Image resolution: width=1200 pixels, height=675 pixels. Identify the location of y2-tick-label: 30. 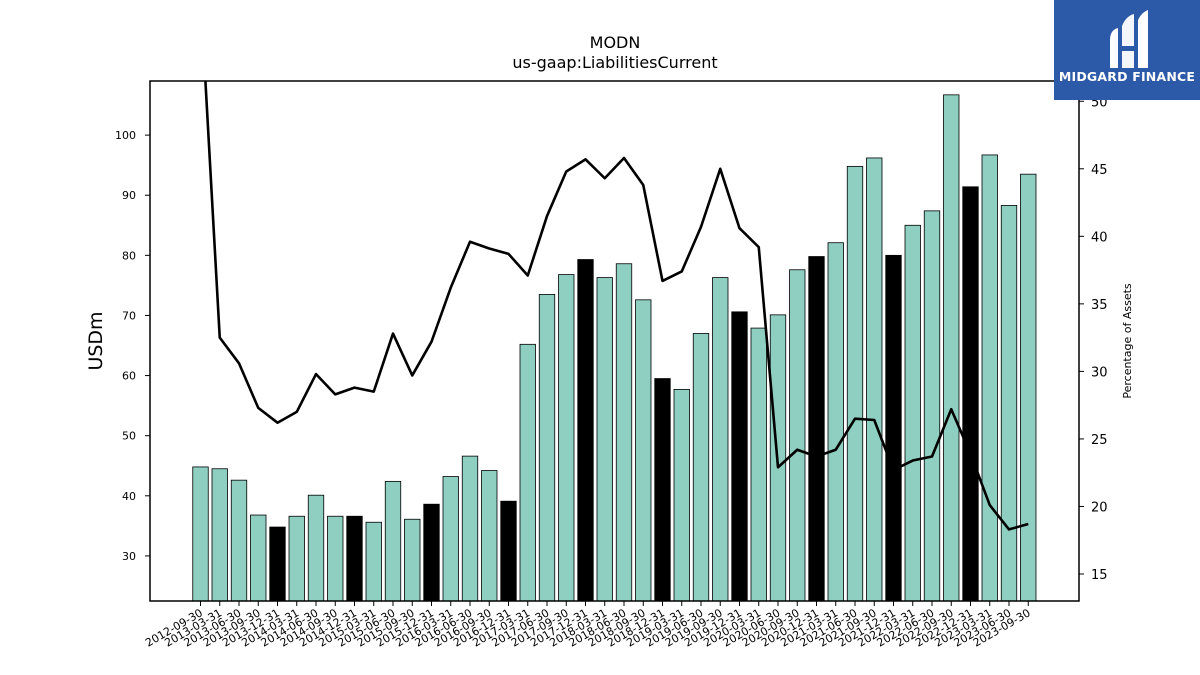
(1099, 372).